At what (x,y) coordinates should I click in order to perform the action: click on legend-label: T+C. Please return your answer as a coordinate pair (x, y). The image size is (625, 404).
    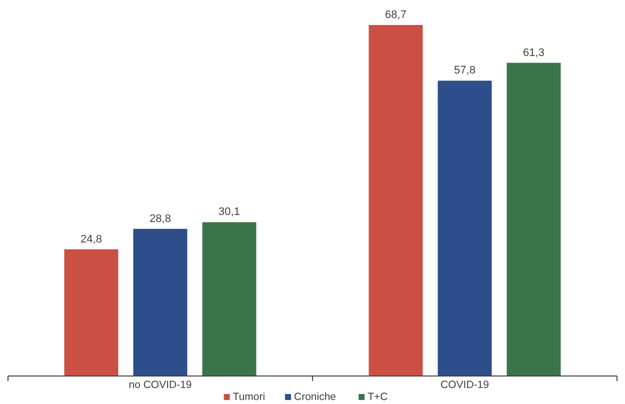
    Looking at the image, I should click on (378, 397).